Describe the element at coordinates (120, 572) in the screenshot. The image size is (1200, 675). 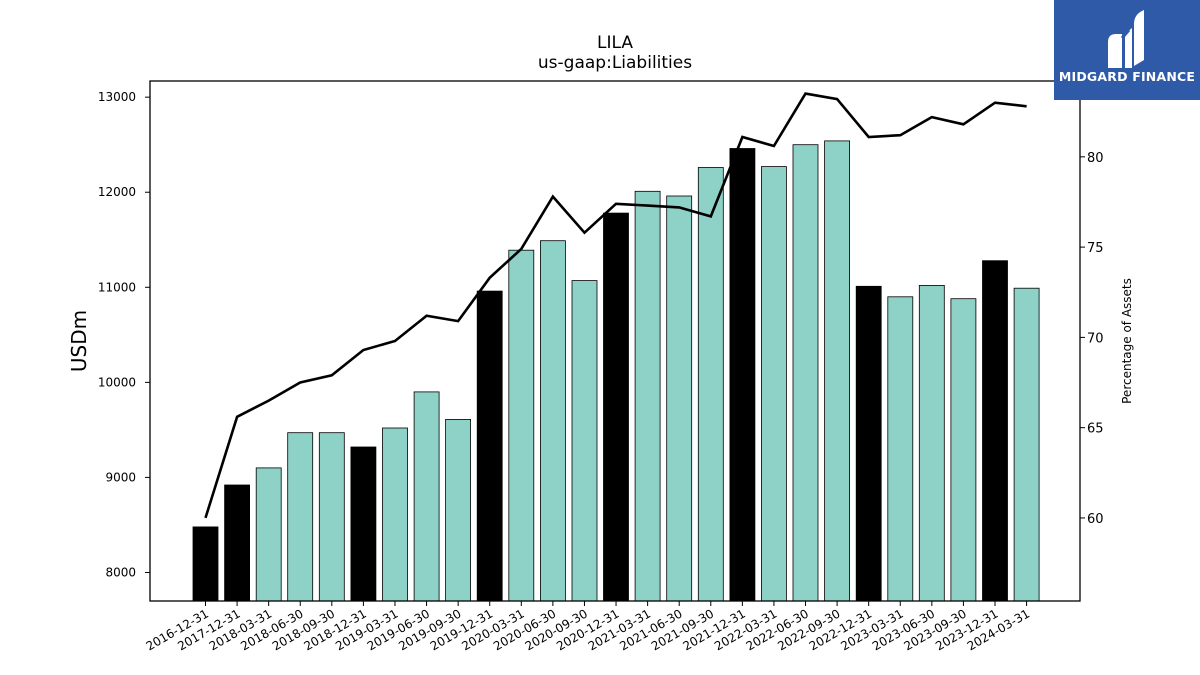
I see `y-tick-label: 8000` at that location.